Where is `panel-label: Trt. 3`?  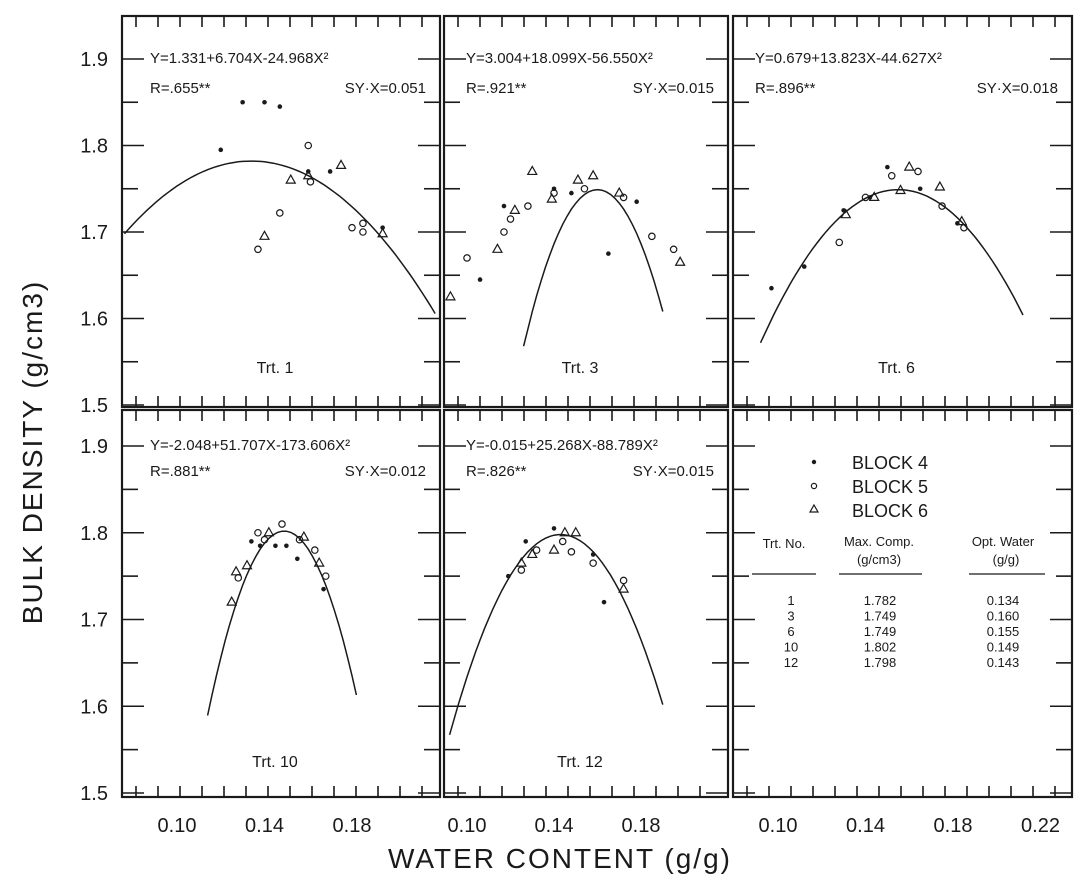
panel-label: Trt. 3 is located at coordinates (580, 368).